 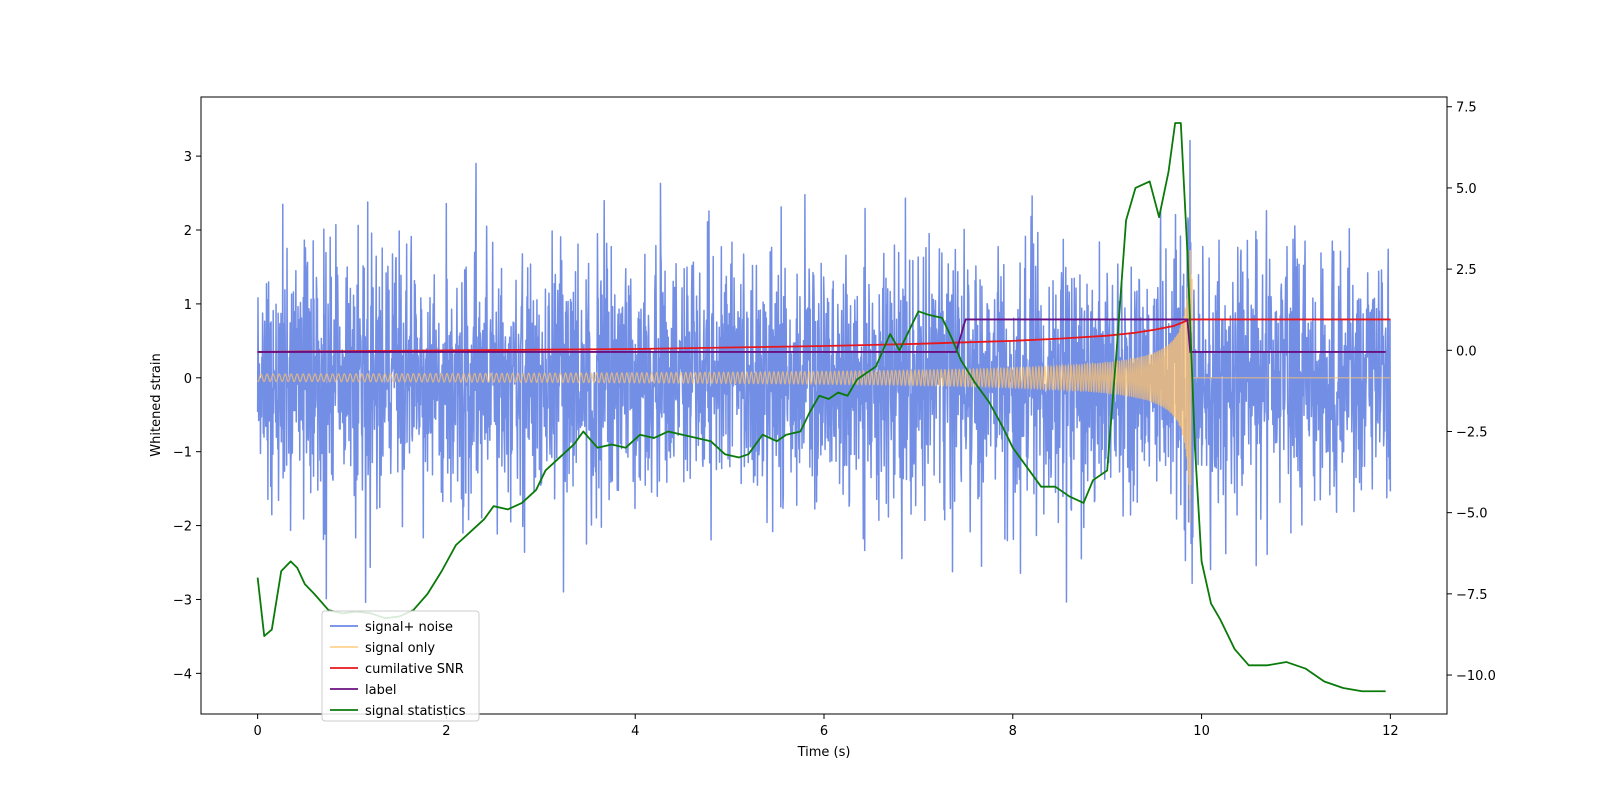 What do you see at coordinates (187, 416) in the screenshot?
I see `y-axis-left: −4 −3 −2 −1 0 1 2 3` at bounding box center [187, 416].